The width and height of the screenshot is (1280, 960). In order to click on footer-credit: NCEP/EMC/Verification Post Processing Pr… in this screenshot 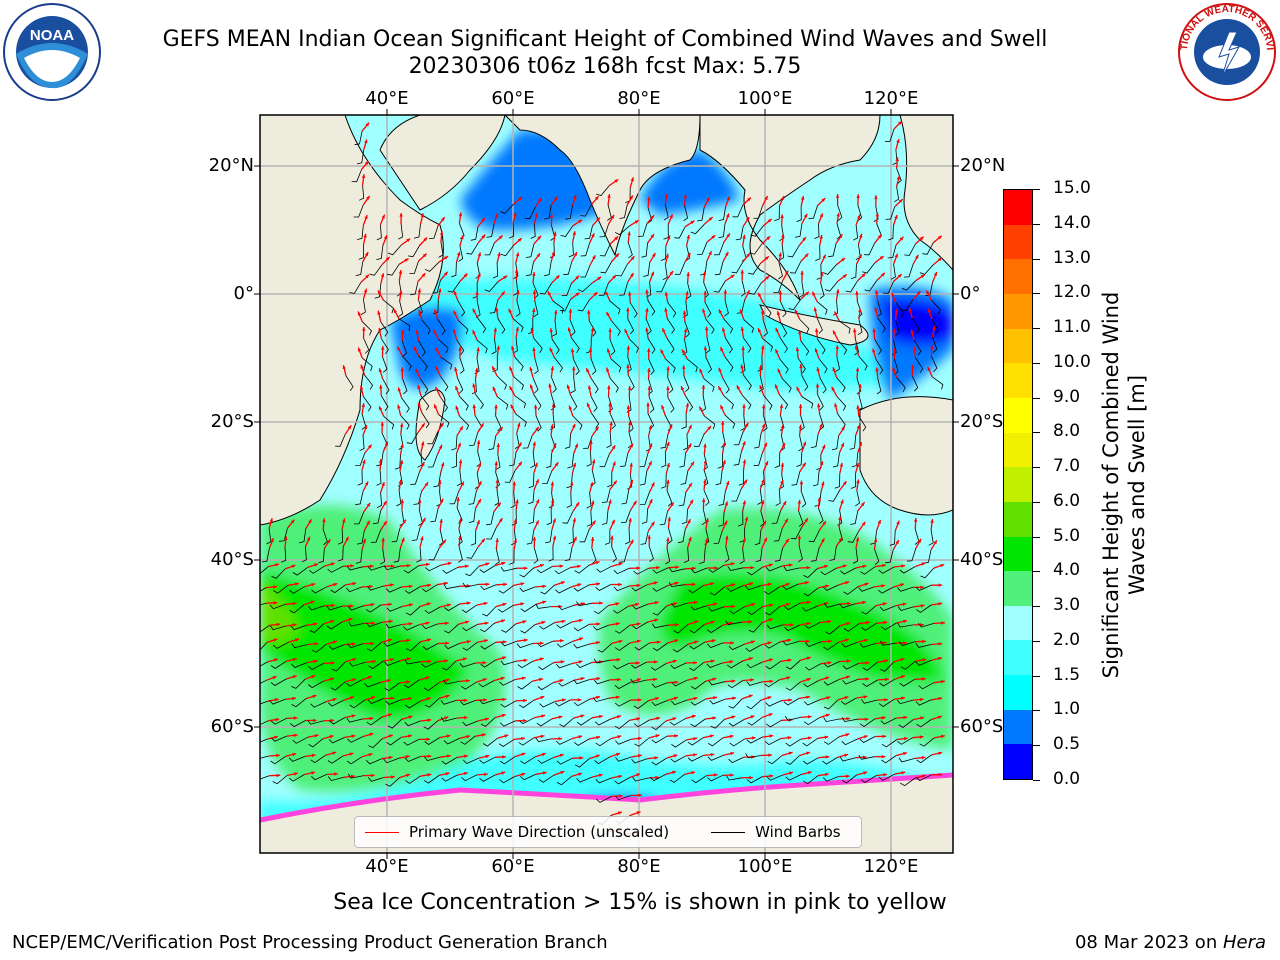, I will do `click(310, 942)`.